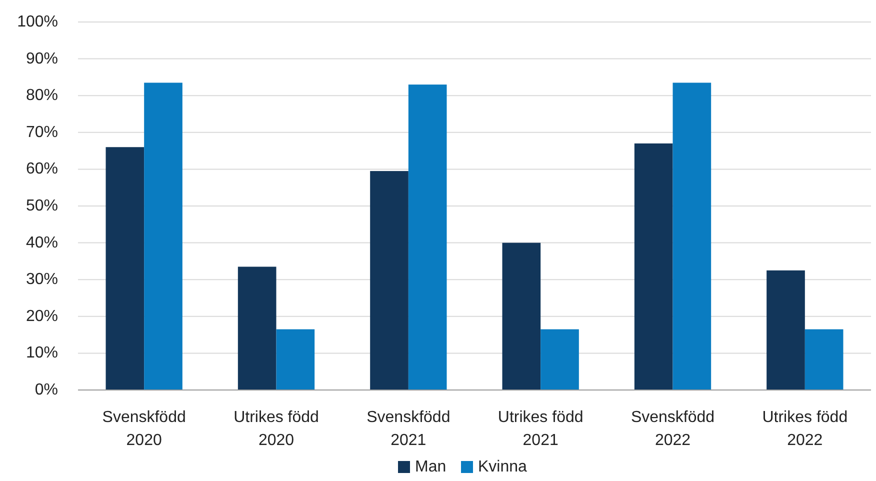 The width and height of the screenshot is (876, 481). What do you see at coordinates (42, 132) in the screenshot?
I see `y-tick-label: 70%` at bounding box center [42, 132].